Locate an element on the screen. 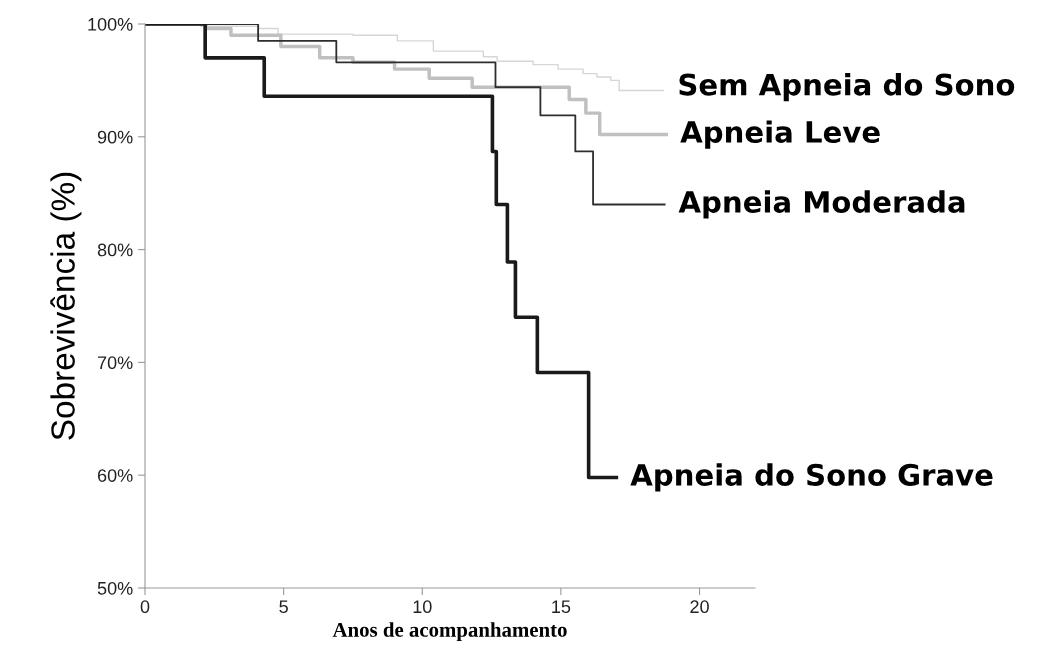  y-tick-label: 70% is located at coordinates (115, 363).